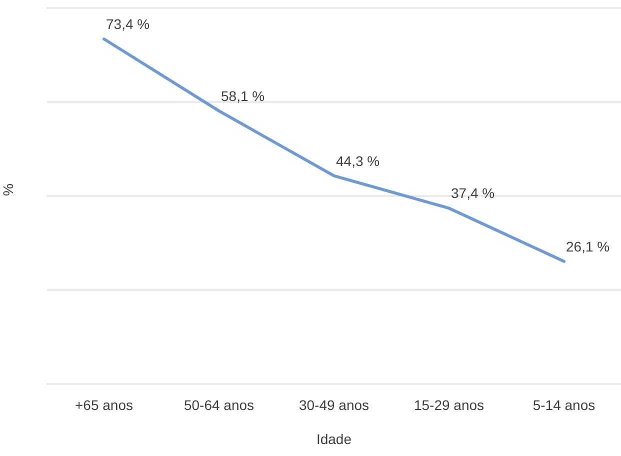 Image resolution: width=621 pixels, height=456 pixels. Describe the element at coordinates (473, 193) in the screenshot. I see `data-label: 37,4 %` at that location.